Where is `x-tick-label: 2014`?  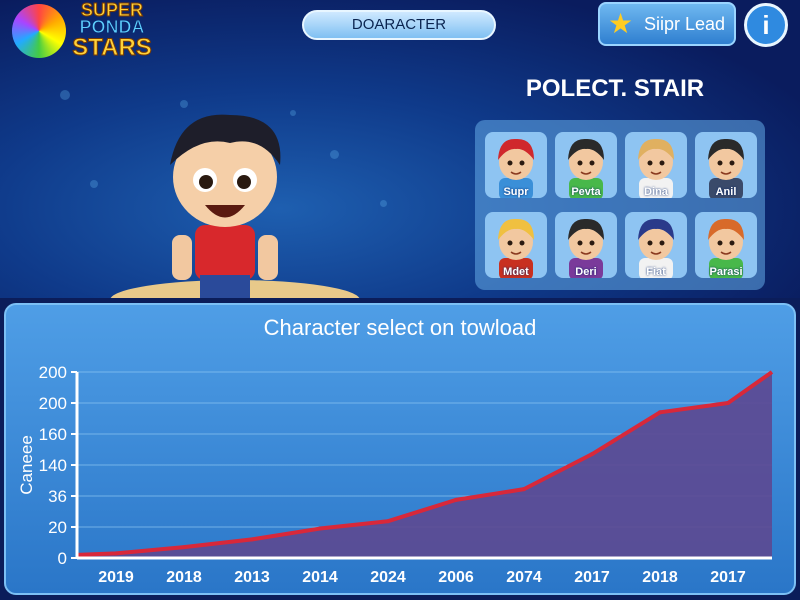 x-tick-label: 2014 is located at coordinates (320, 577).